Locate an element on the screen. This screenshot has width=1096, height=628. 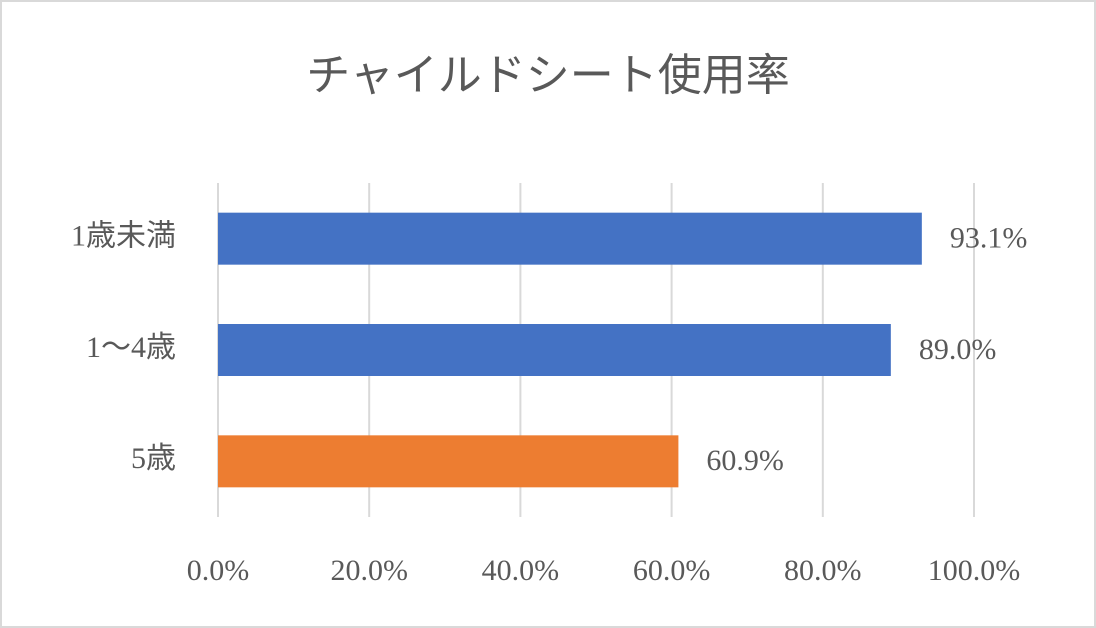
x-tick-label: 80.0% is located at coordinates (823, 570).